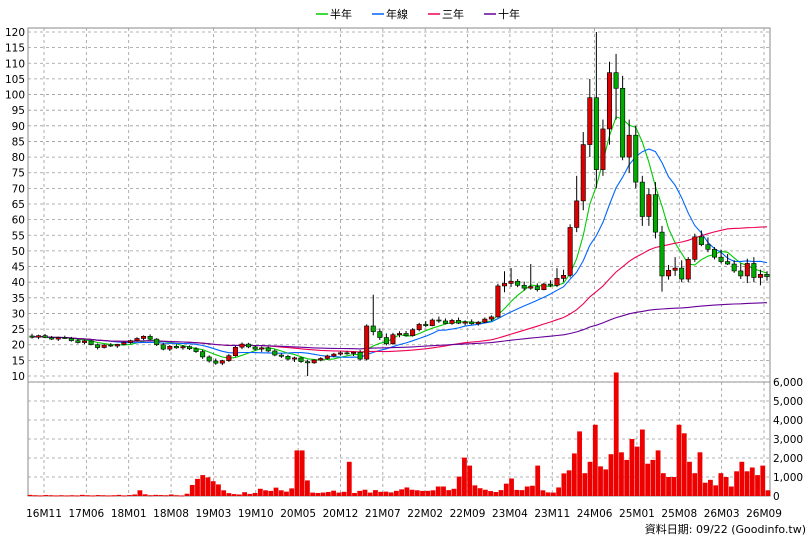 This screenshot has height=540, width=808. Describe the element at coordinates (341, 514) in the screenshot. I see `time-tick-label: 20M12` at that location.